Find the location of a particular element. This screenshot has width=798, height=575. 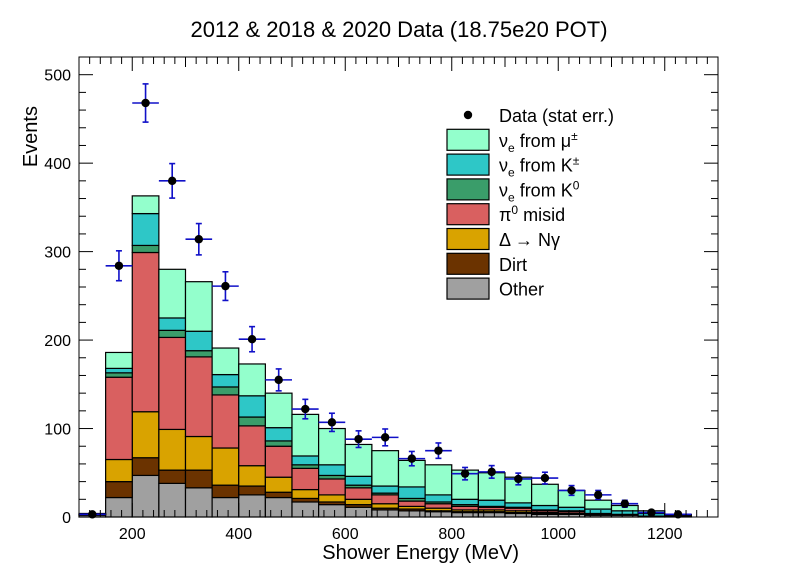

y-tick-label-400: 400 is located at coordinates (57, 164).